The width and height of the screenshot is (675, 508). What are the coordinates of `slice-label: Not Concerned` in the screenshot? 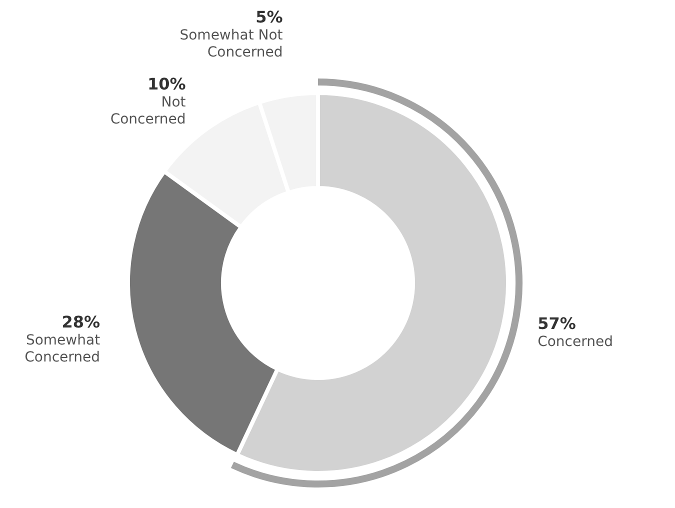 It's located at (148, 111).